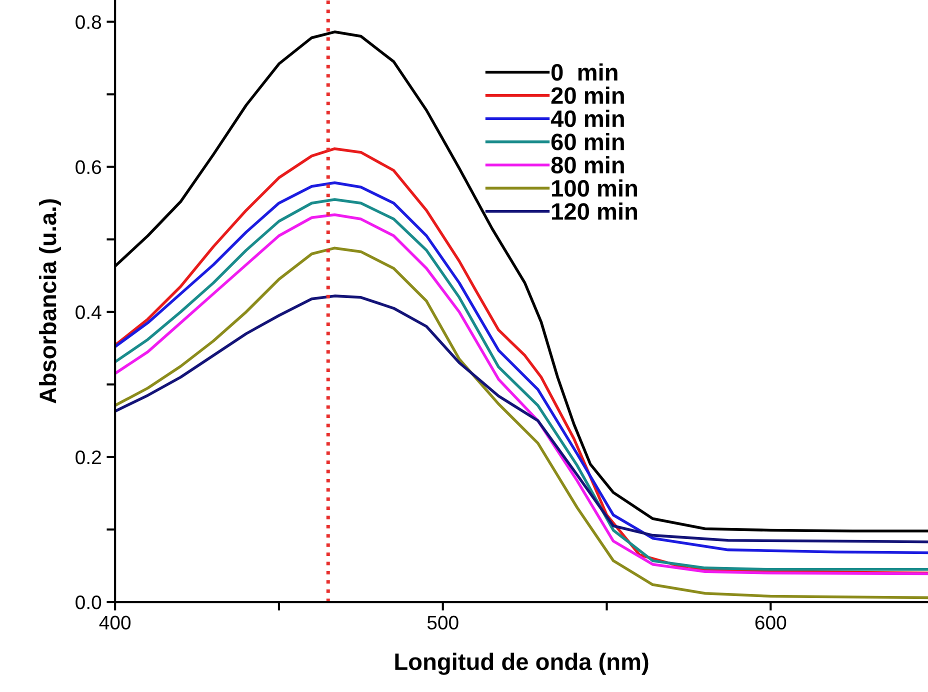 This screenshot has height=692, width=928. What do you see at coordinates (521, 663) in the screenshot?
I see `x-axis-title: Longitud de onda (nm)` at bounding box center [521, 663].